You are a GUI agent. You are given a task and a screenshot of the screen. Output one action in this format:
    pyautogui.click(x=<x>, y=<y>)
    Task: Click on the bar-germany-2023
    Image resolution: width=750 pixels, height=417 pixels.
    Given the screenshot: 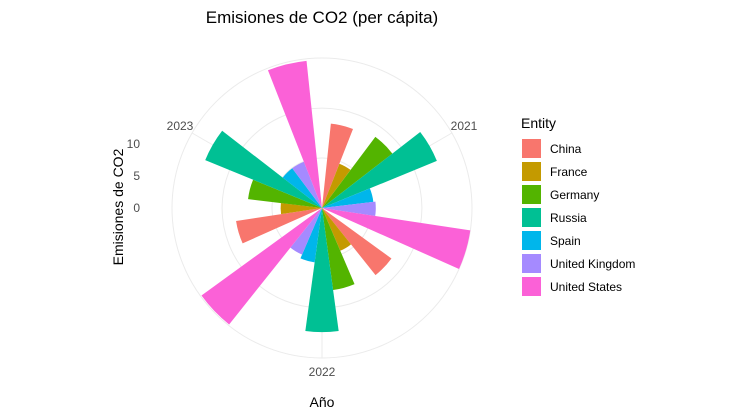 What is the action you would take?
    pyautogui.click(x=285, y=193)
    